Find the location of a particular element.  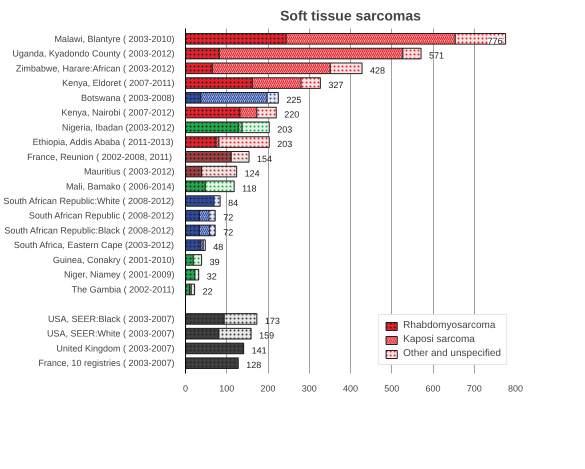

y-tick-label: Botswana ( 2003-2008) is located at coordinates (127, 97).